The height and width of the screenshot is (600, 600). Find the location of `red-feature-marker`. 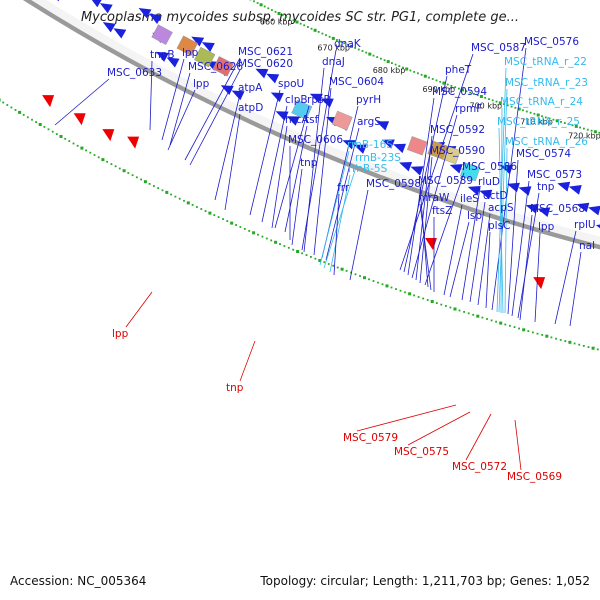

red-feature-marker is located at coordinates (539, 283).